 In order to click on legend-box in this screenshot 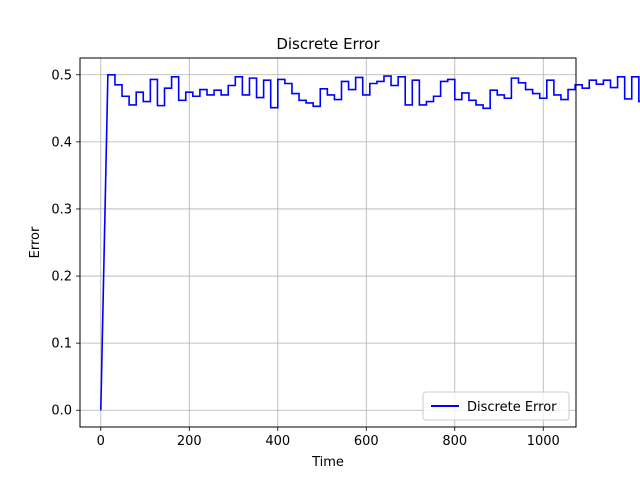, I will do `click(496, 406)`.